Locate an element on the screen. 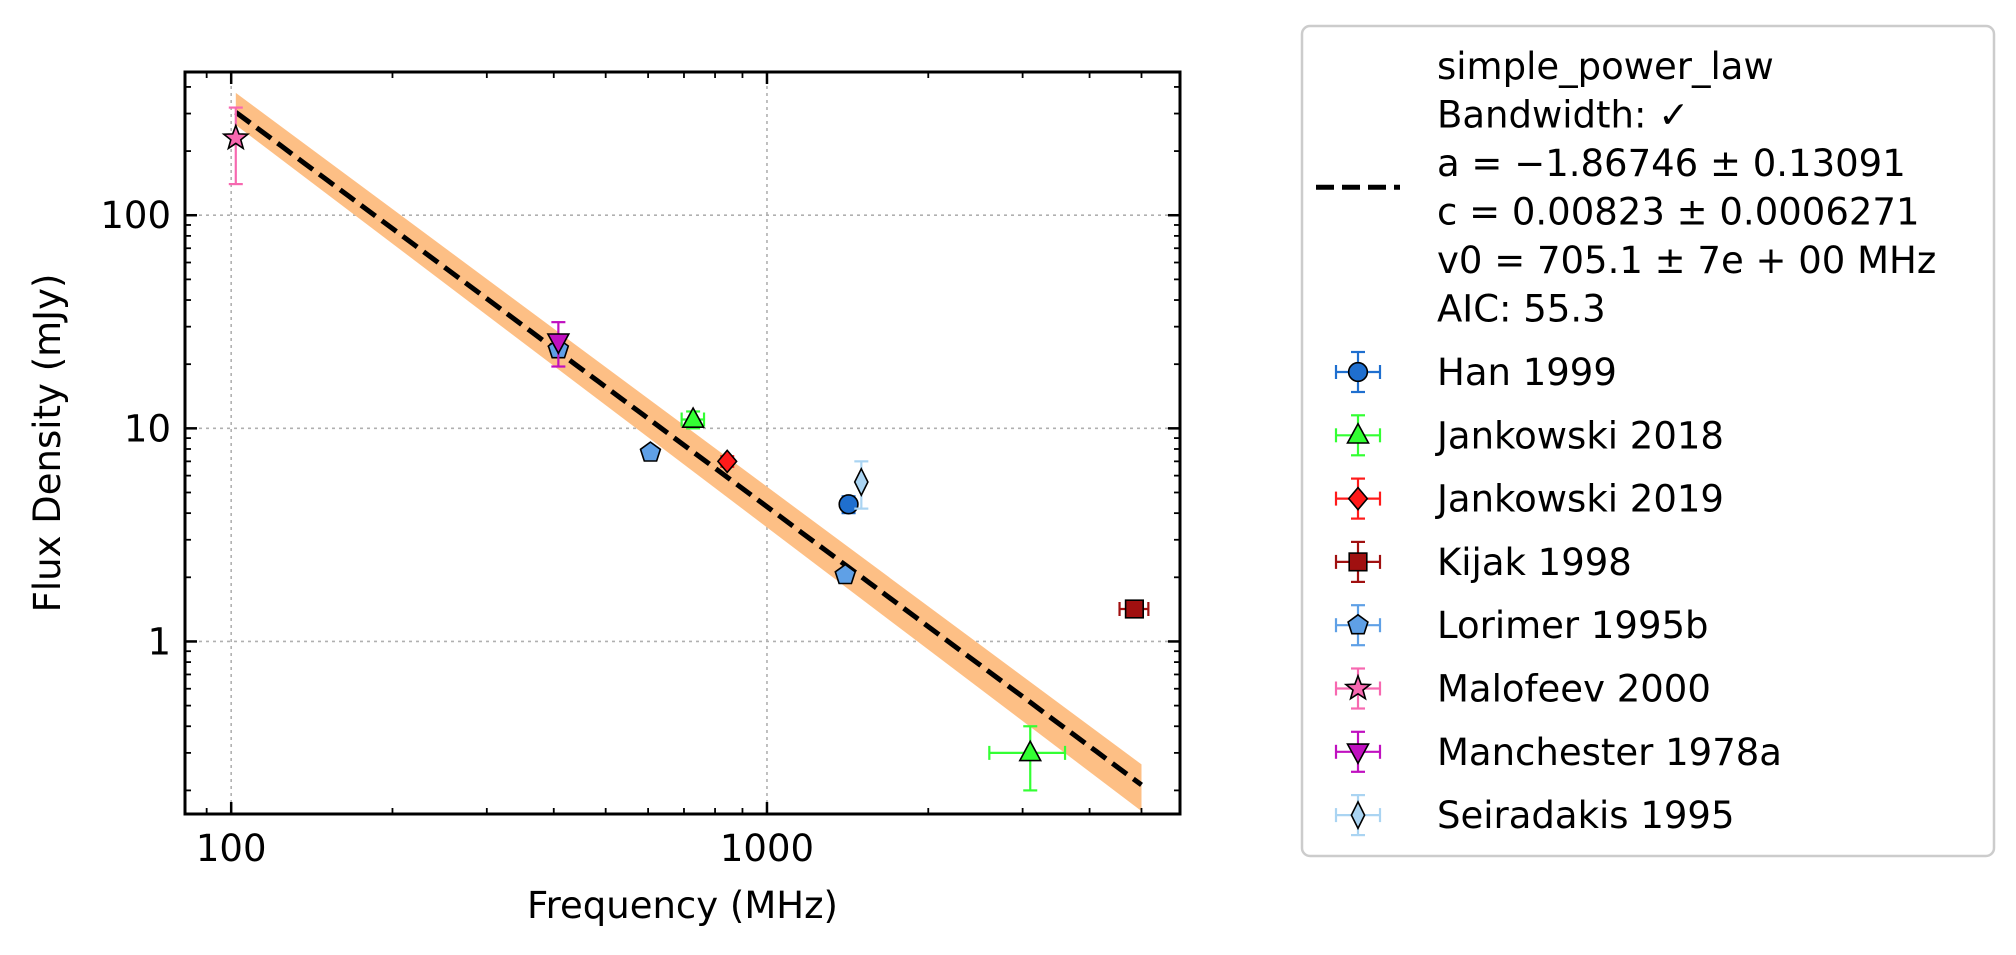  legend-fit-label-line: a = −1.86746 ± 0.13091 is located at coordinates (1671, 163).